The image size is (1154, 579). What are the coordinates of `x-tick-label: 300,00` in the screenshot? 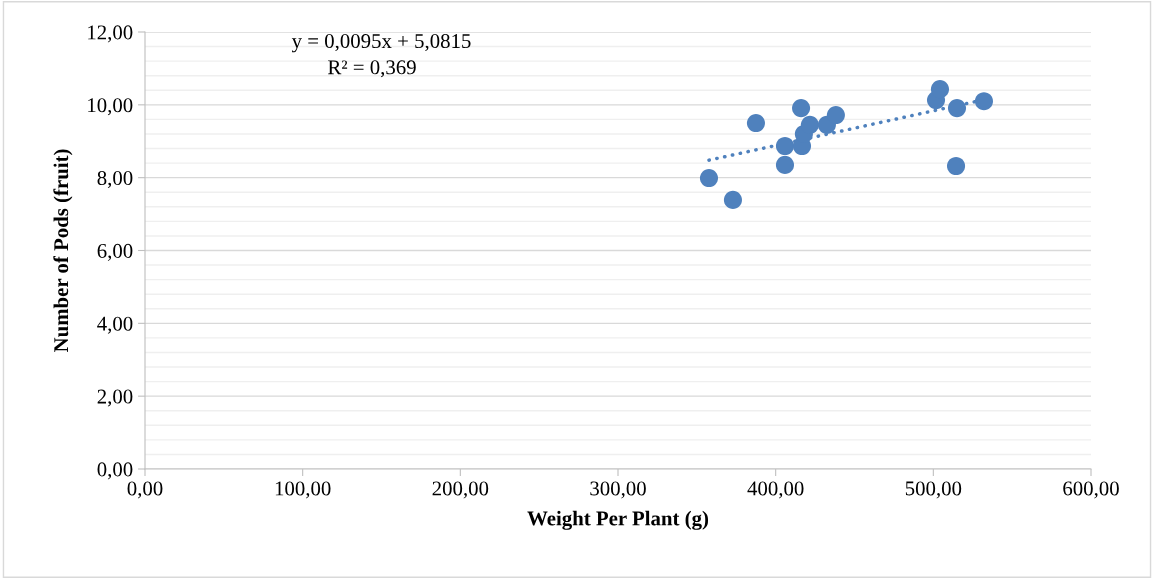 It's located at (618, 490).